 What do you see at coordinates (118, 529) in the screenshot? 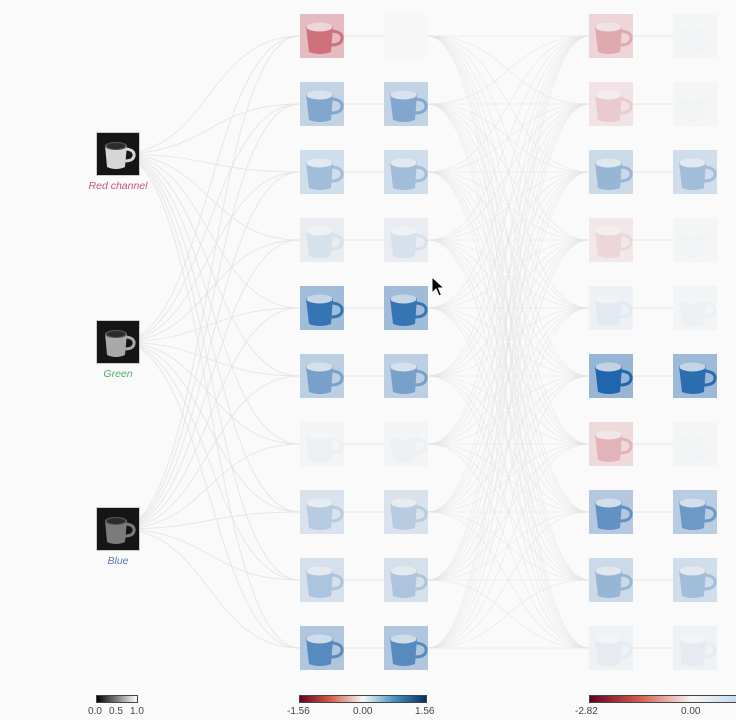
I see `mug-thumbnail-blue` at bounding box center [118, 529].